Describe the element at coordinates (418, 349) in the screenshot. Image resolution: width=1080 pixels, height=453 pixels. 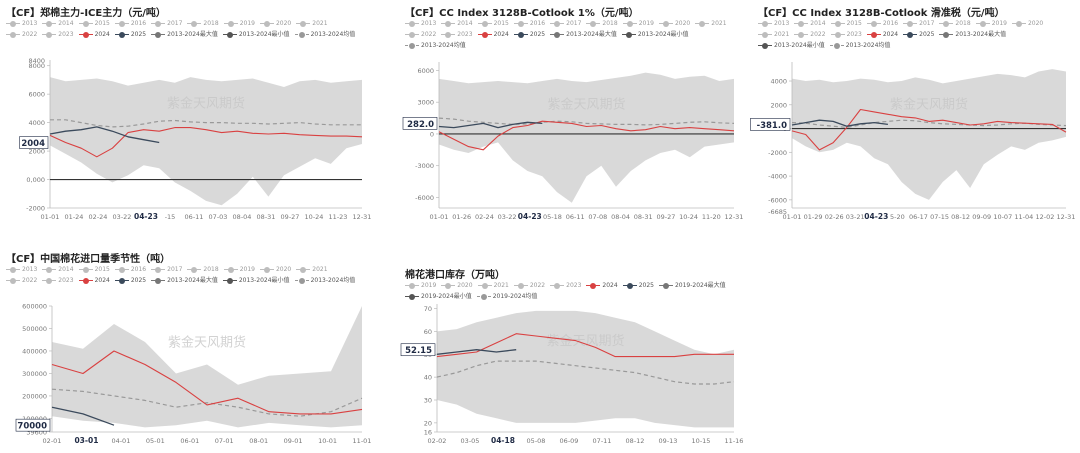
I see `callout-latest-value: 52.15` at that location.